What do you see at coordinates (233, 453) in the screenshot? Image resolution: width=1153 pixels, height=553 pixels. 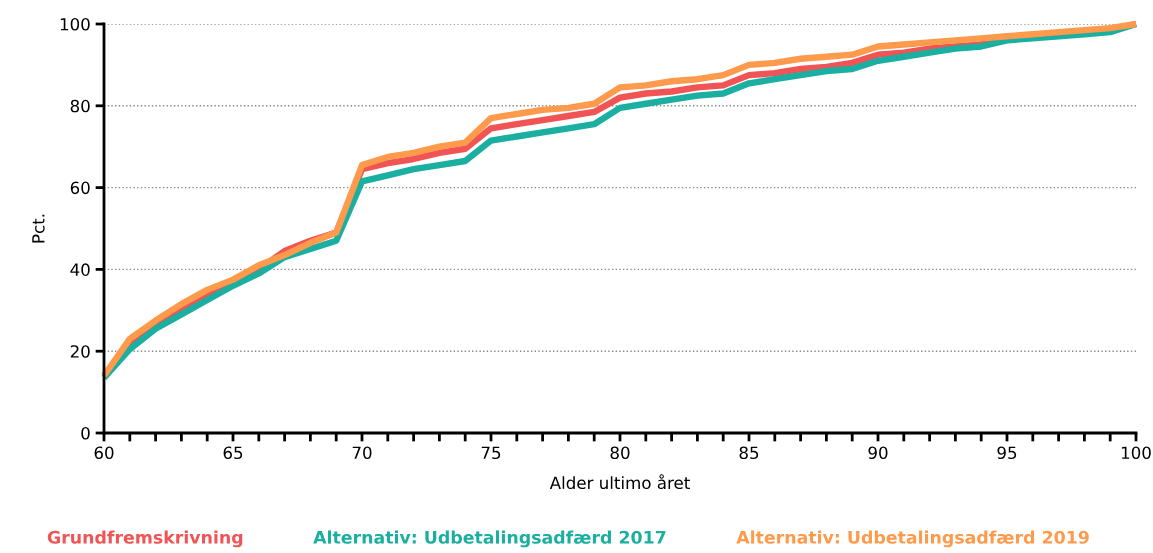 I see `x-tick-label: 65` at bounding box center [233, 453].